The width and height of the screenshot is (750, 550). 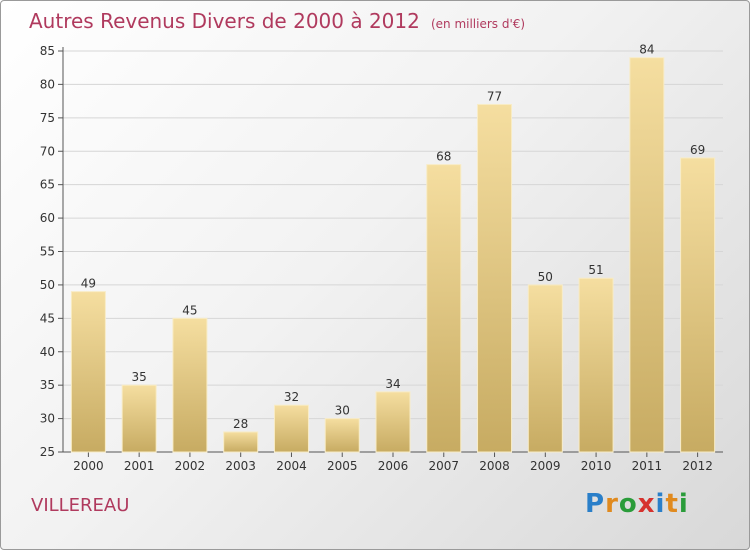 I want to click on y-tick-label: 40, so click(x=47, y=352).